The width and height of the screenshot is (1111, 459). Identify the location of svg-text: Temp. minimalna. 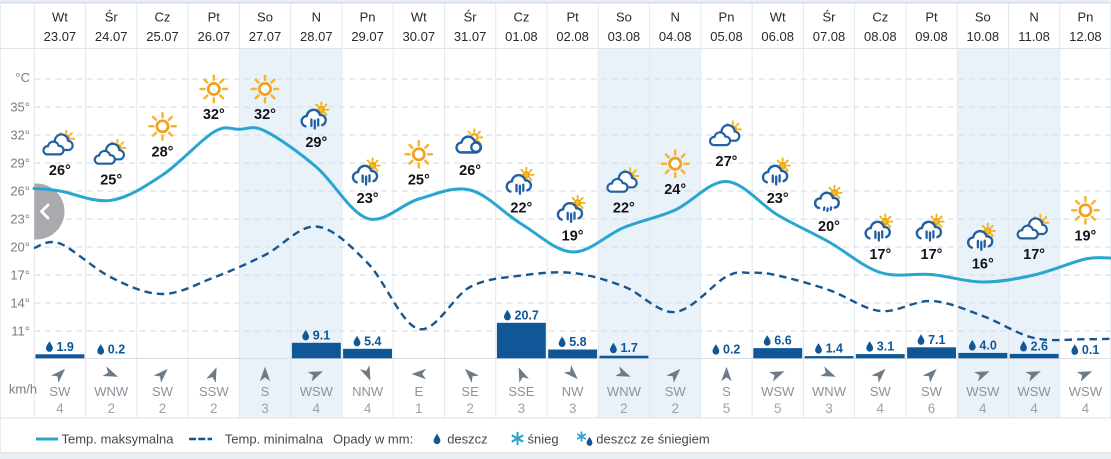
(274, 439).